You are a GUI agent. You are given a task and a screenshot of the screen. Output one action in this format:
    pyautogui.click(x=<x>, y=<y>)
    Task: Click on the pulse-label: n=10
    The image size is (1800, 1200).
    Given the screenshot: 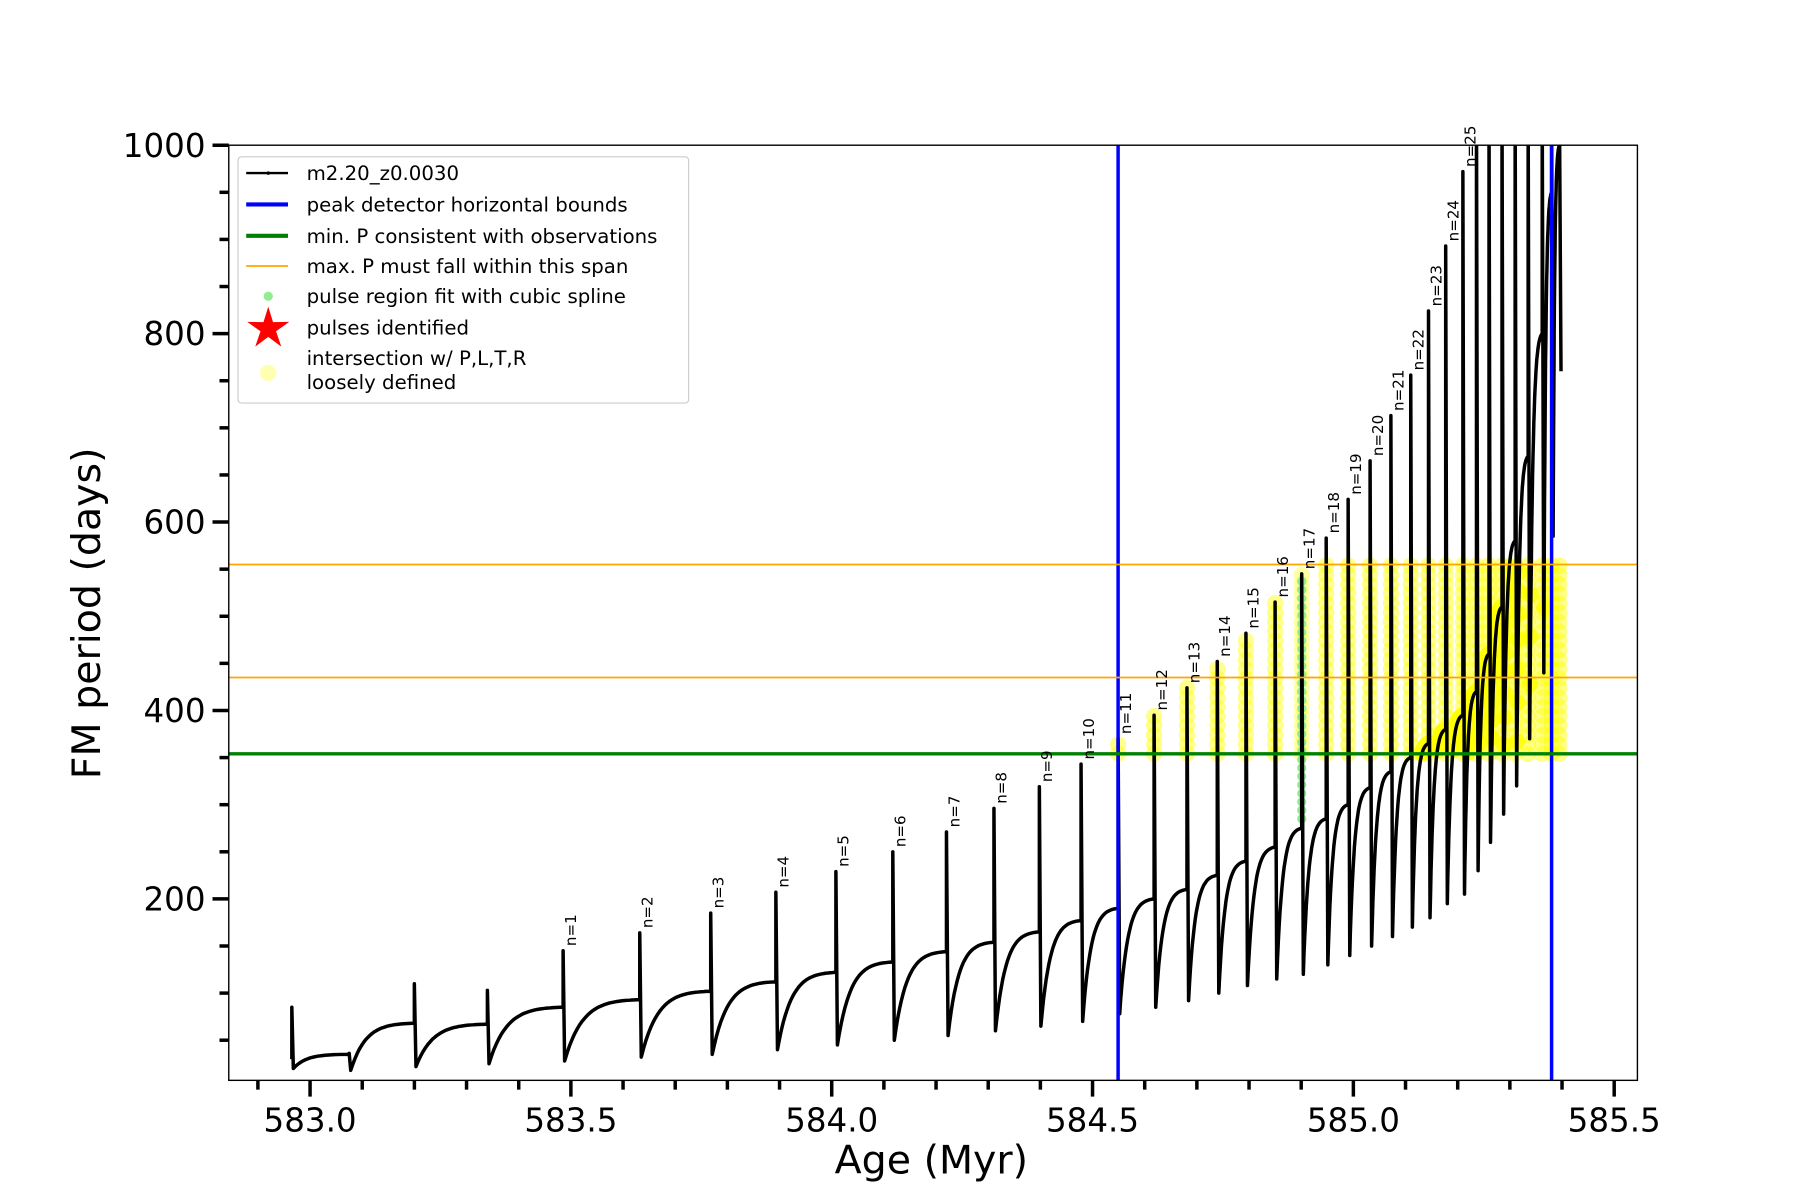 What is the action you would take?
    pyautogui.click(x=1089, y=738)
    